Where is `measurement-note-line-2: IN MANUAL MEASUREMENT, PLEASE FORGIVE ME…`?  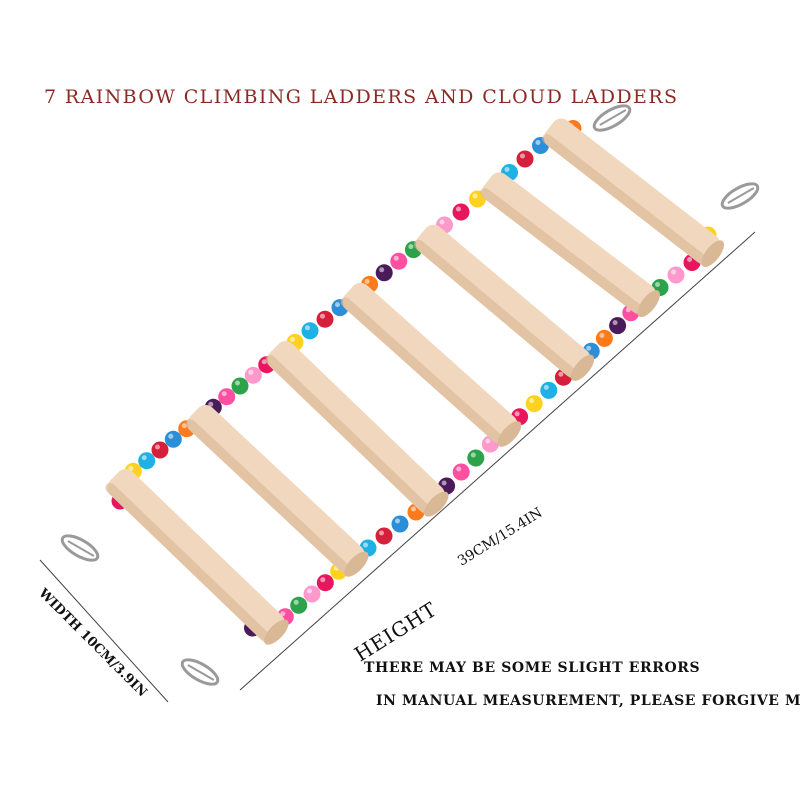 measurement-note-line-2: IN MANUAL MEASUREMENT, PLEASE FORGIVE ME… is located at coordinates (588, 701).